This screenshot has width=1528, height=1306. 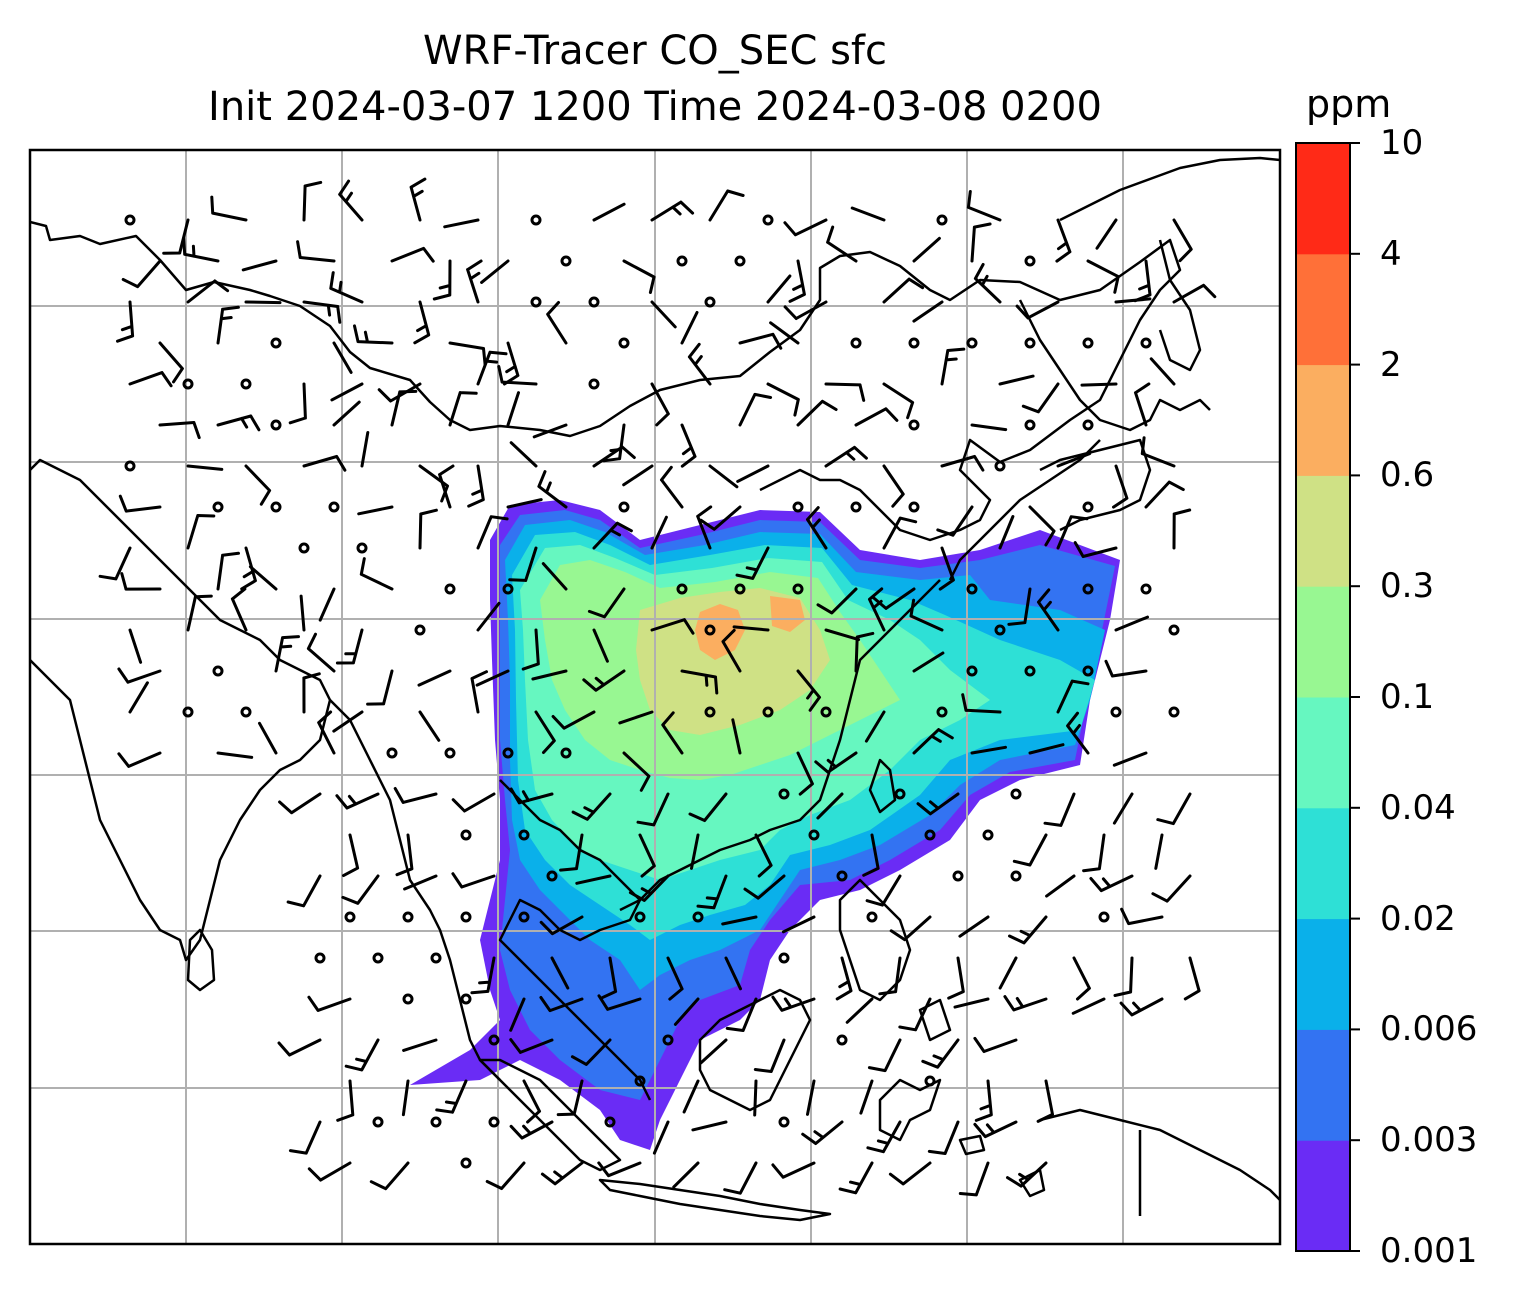 I want to click on coastline-borneo, so click(x=755, y=1050).